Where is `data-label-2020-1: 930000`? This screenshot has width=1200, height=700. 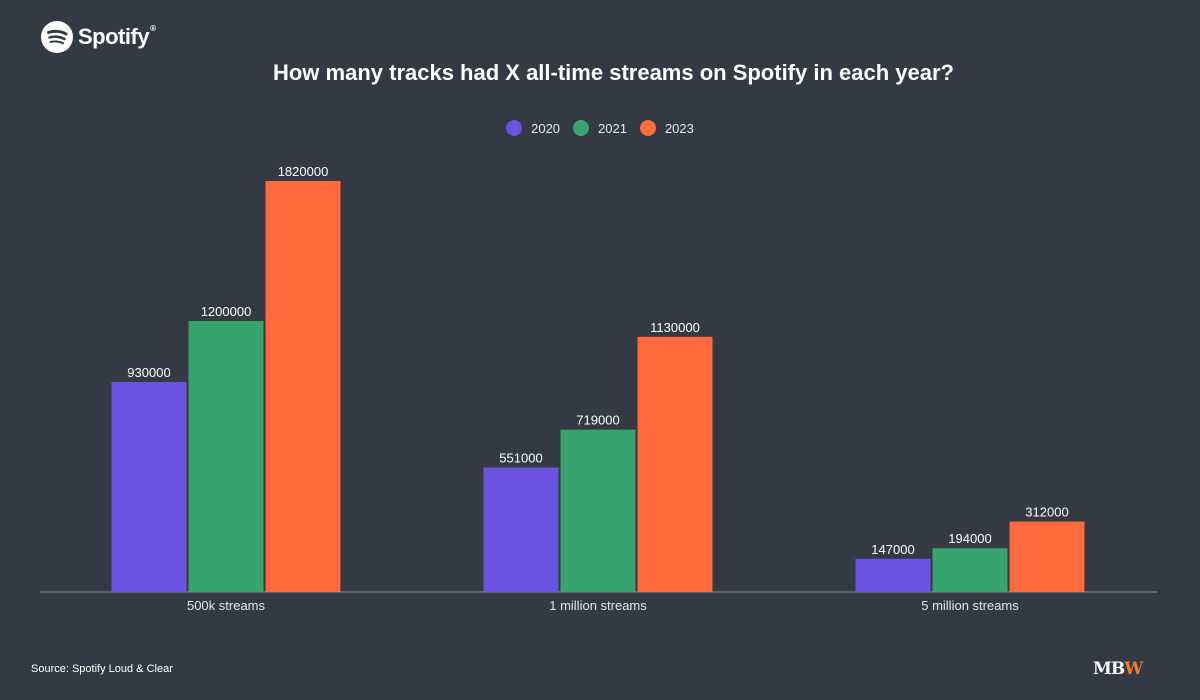
data-label-2020-1: 930000 is located at coordinates (148, 372).